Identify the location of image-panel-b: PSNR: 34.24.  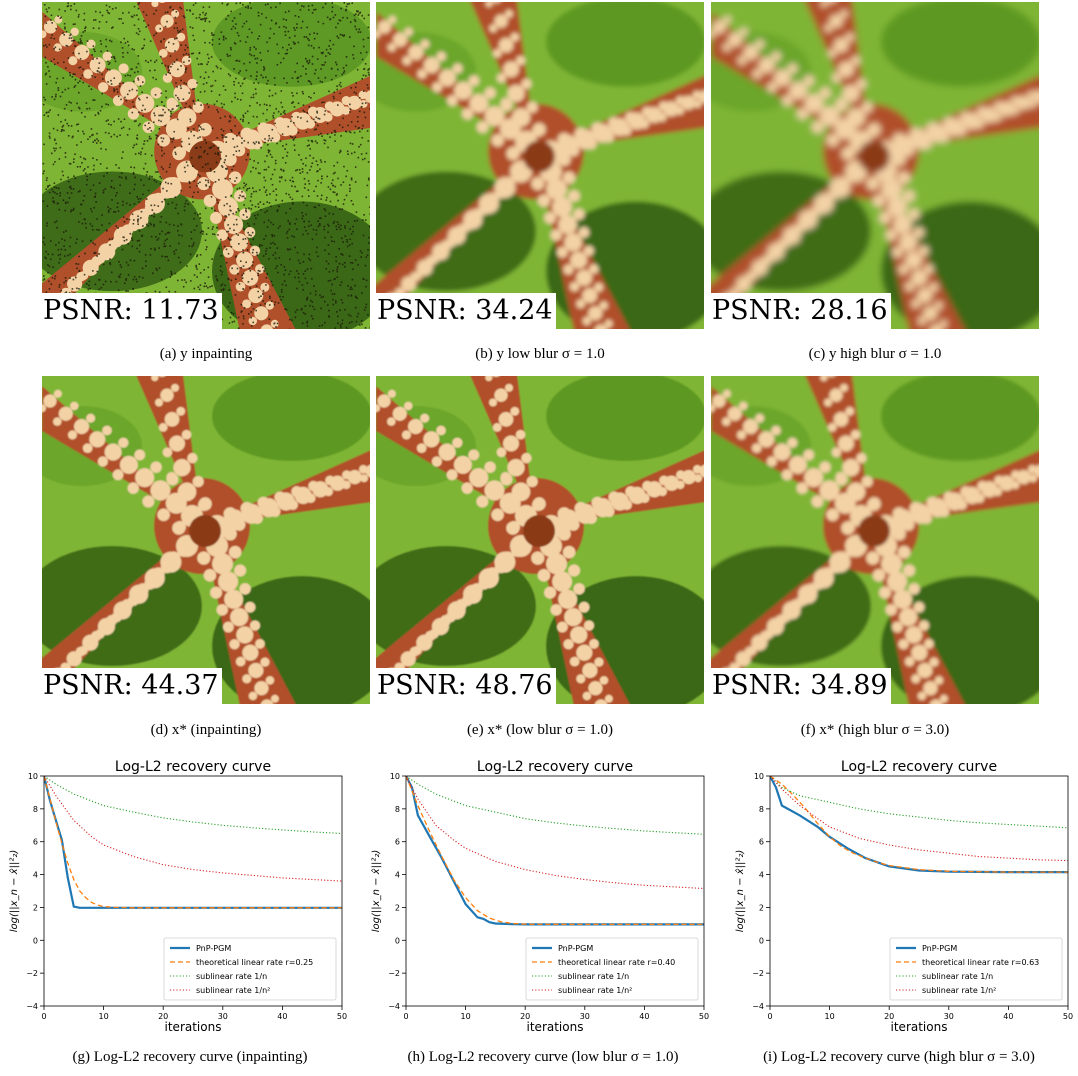
(540, 165).